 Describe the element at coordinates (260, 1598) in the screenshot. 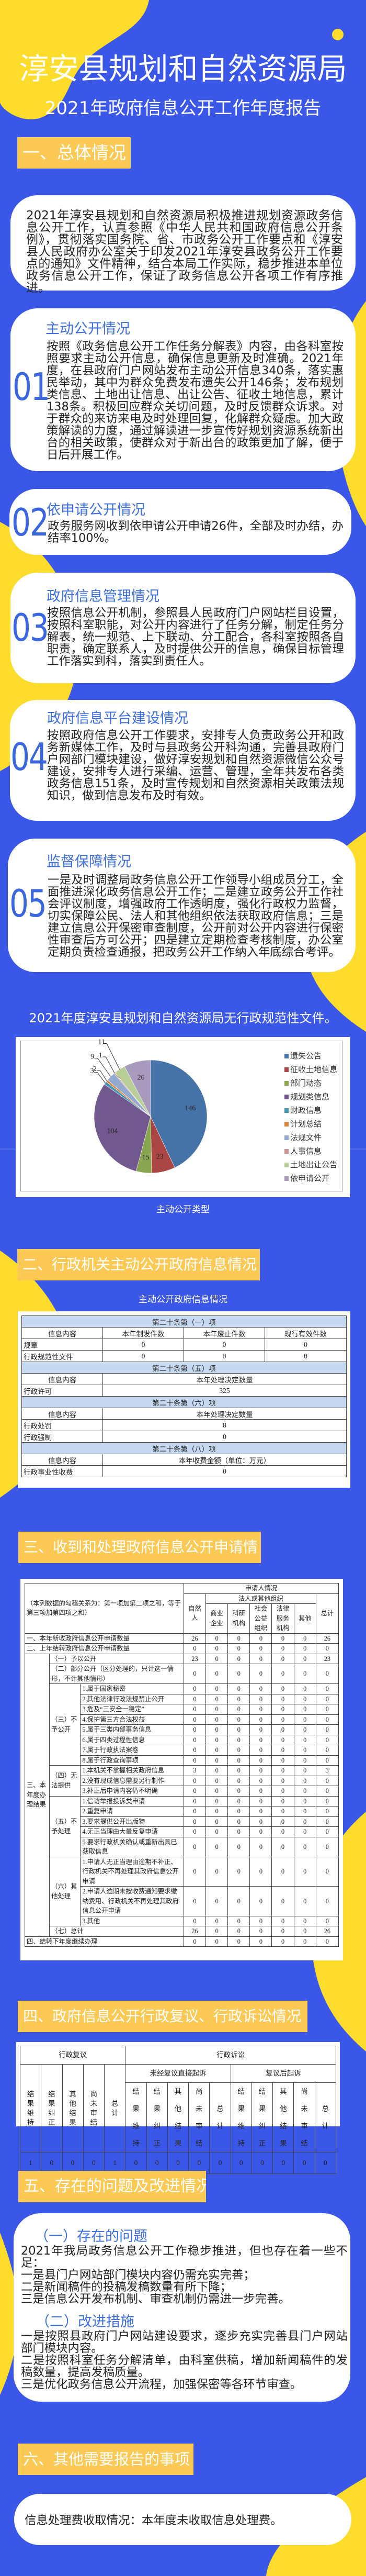

I see `column-group-header: 法人或其他组织` at that location.